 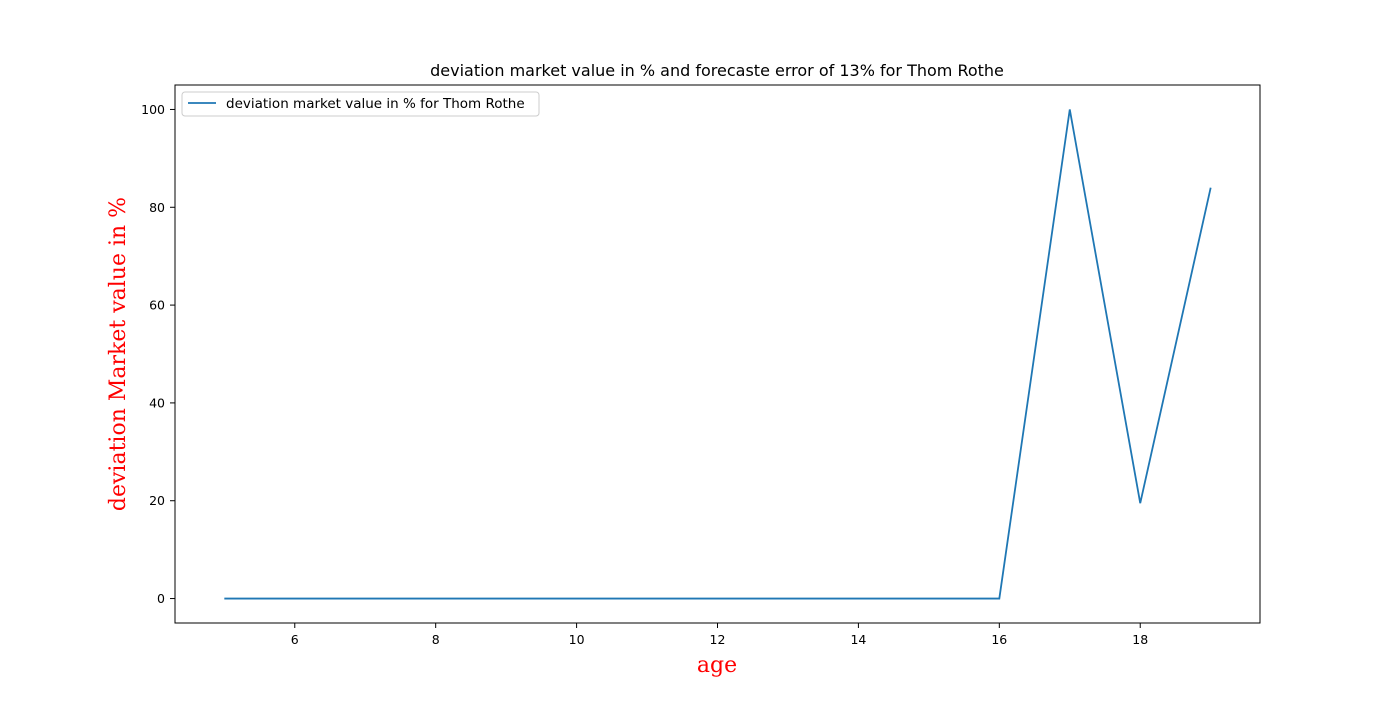 I want to click on y-axis-label: deviation Market value in %, so click(x=118, y=354).